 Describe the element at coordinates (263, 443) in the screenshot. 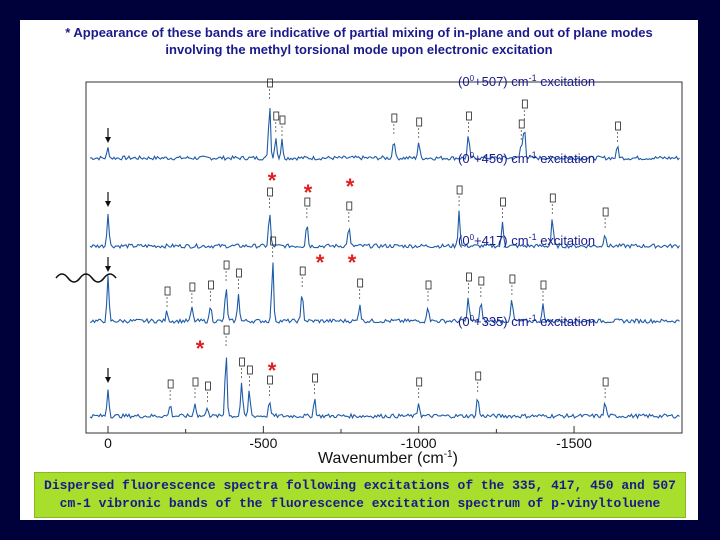

I see `x-tick-label: -500` at that location.